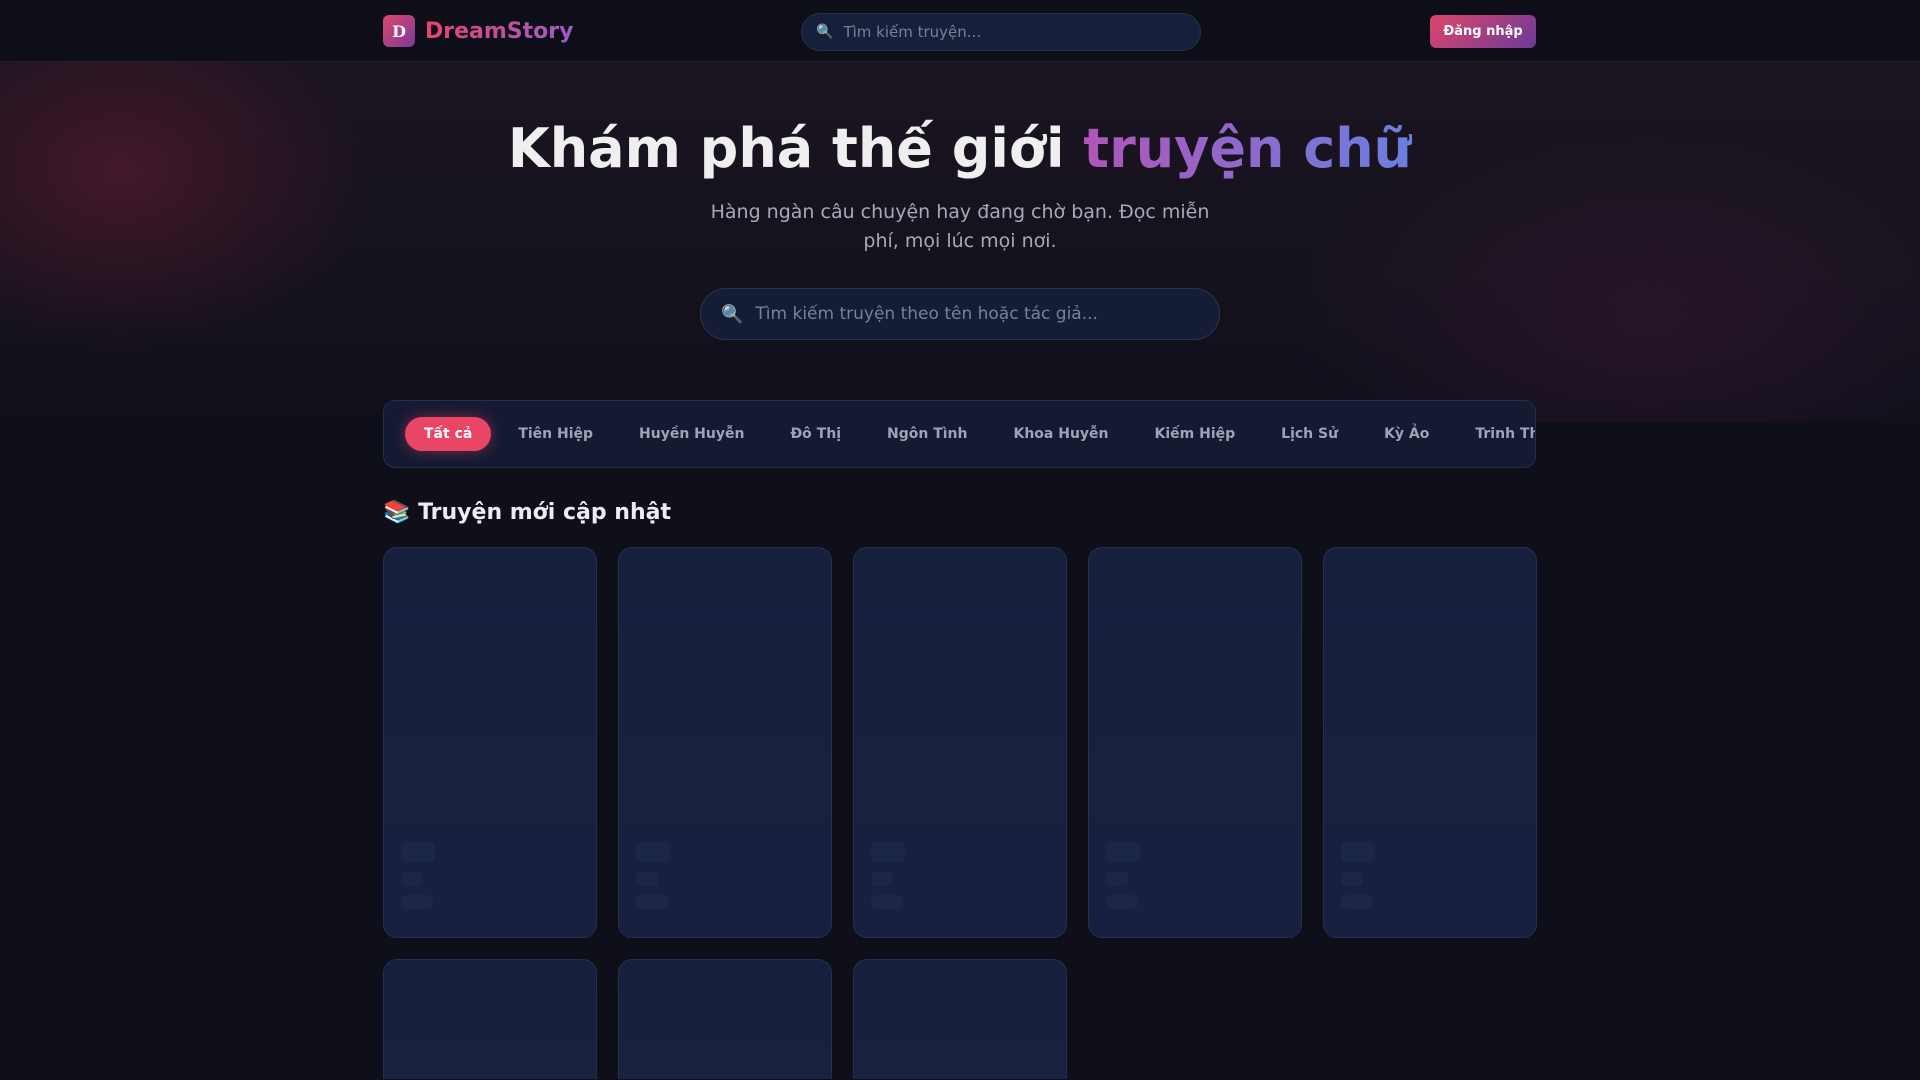 This screenshot has height=1080, width=1920. Describe the element at coordinates (1248, 148) in the screenshot. I see `title-highlight: truyện chữ` at that location.